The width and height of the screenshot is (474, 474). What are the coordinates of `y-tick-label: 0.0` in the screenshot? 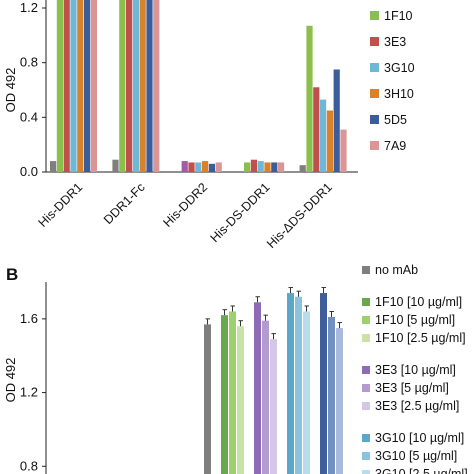 It's located at (29, 171).